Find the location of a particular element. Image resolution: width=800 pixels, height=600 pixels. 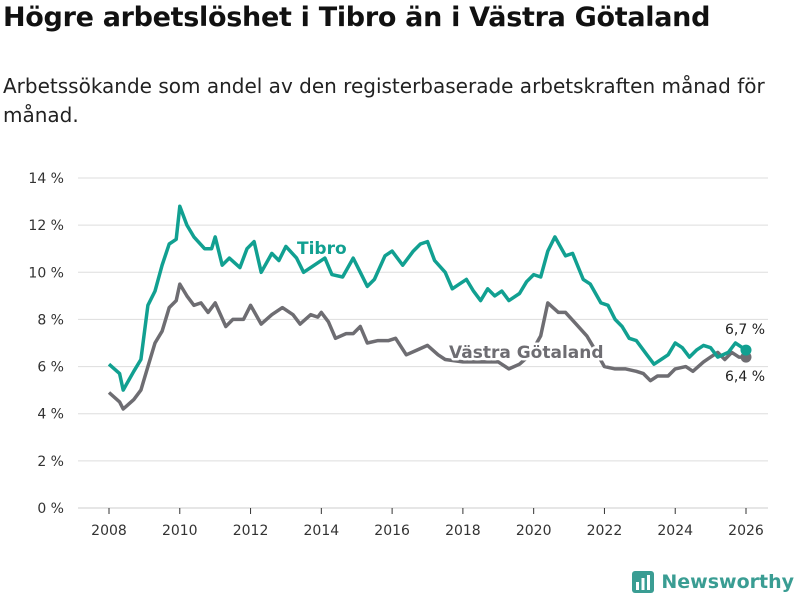

end-label-vastra-gotaland: 6,4 % is located at coordinates (745, 377).